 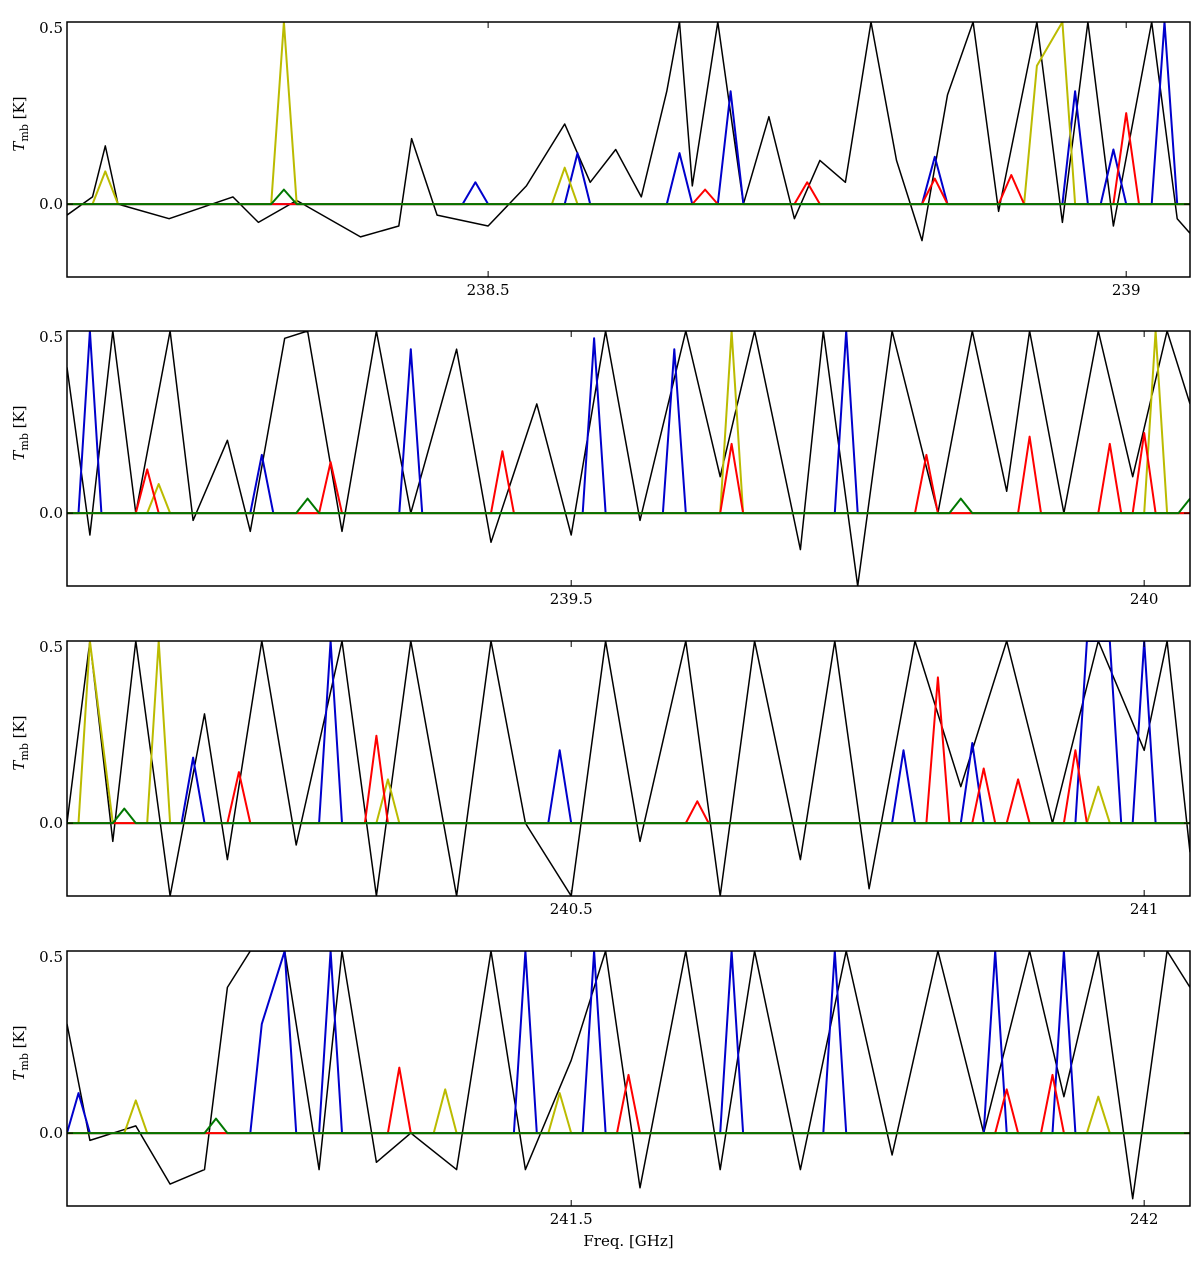 I want to click on x-tick-label: 238.5, so click(x=488, y=290).